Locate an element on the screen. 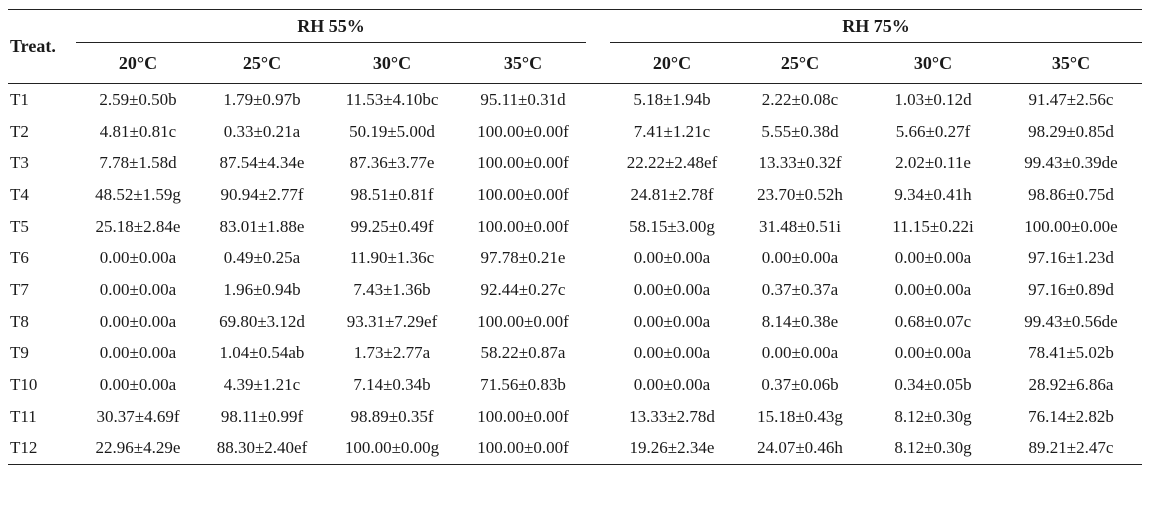 This screenshot has height=518, width=1150. table-cell: 98.89±0.35f is located at coordinates (392, 416).